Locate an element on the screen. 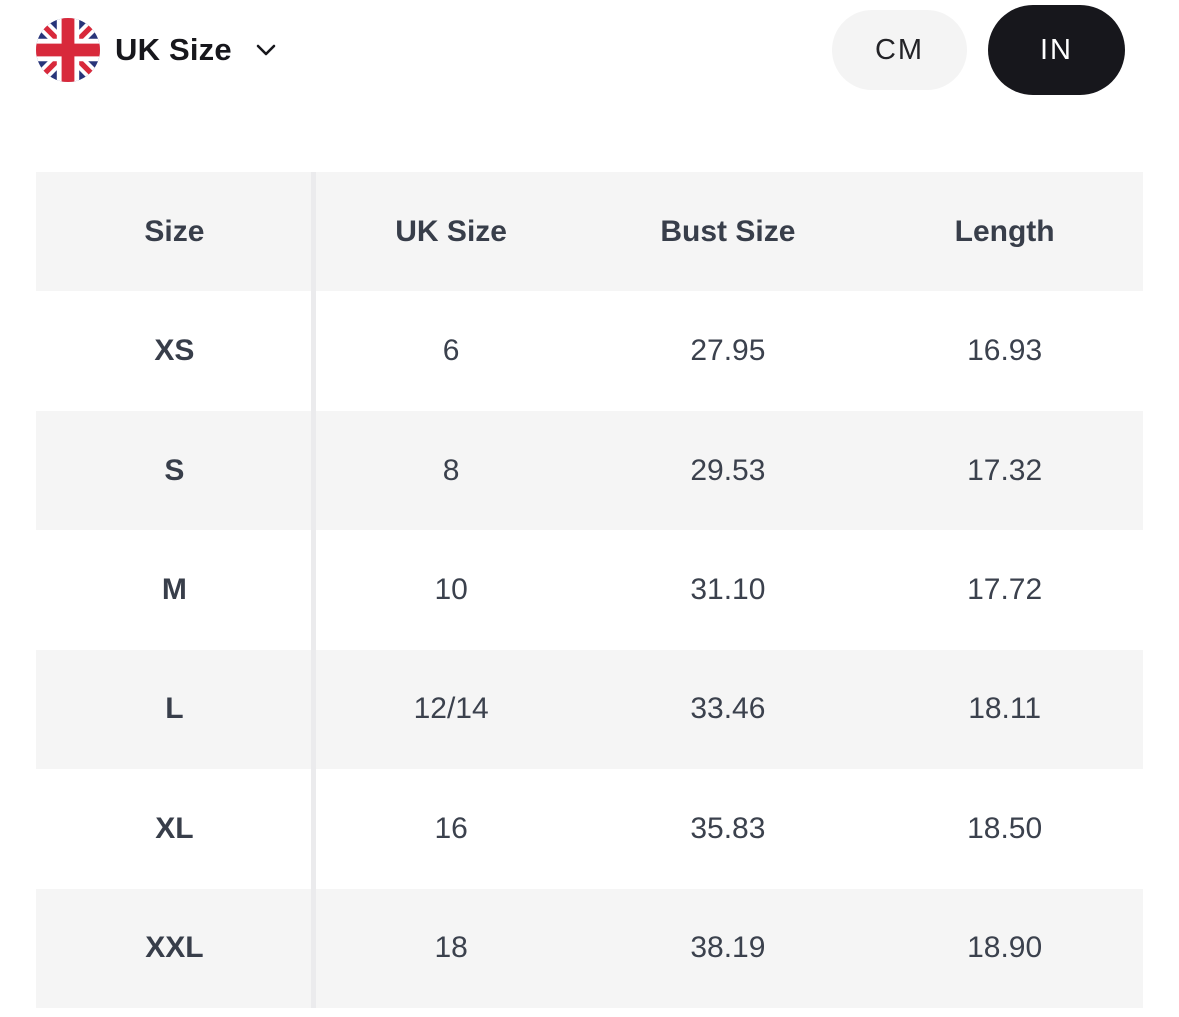 Image resolution: width=1179 pixels, height=1017 pixels. table-row: S 8 29.53 17.32 is located at coordinates (589, 470).